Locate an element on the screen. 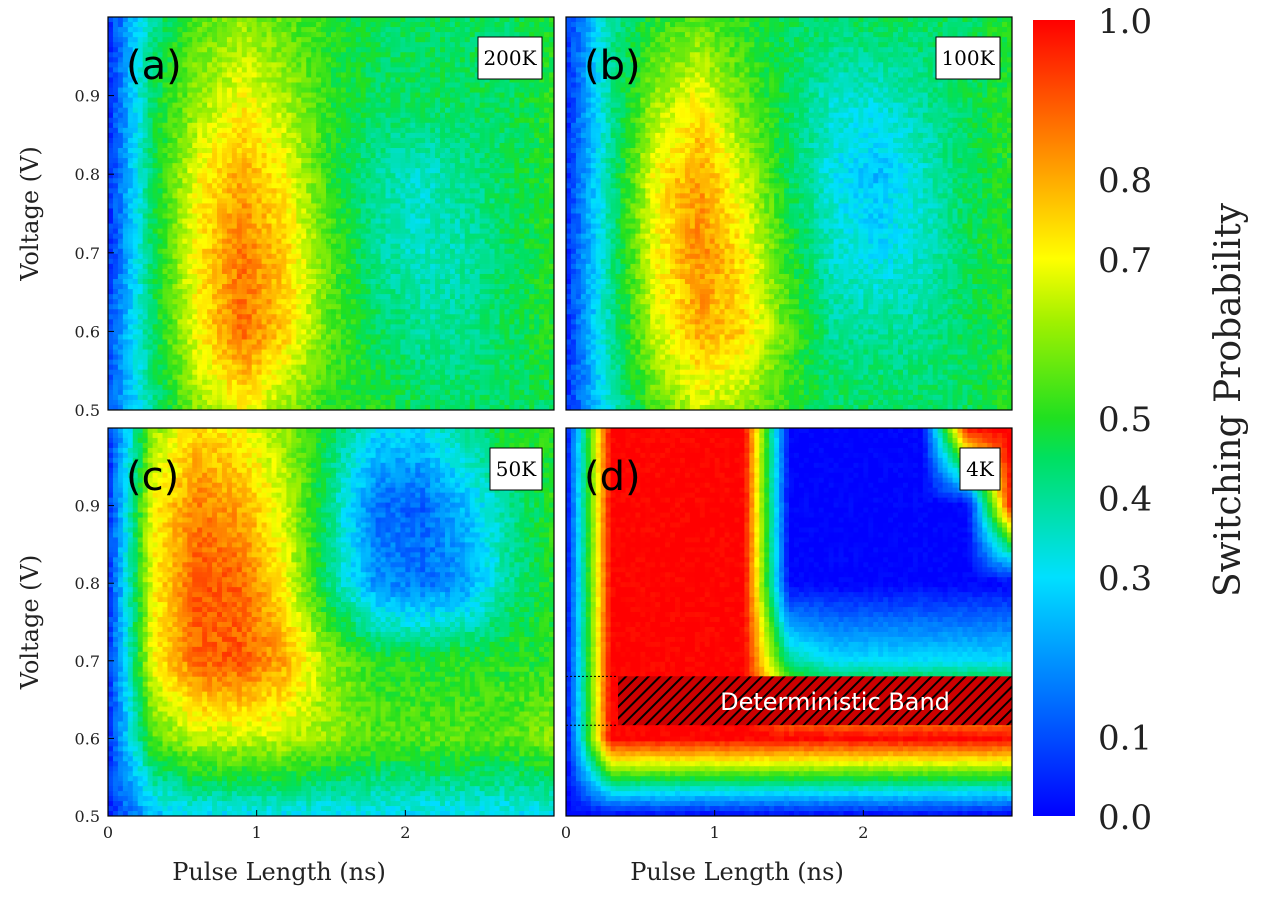  panel-label: (a) is located at coordinates (154, 66).